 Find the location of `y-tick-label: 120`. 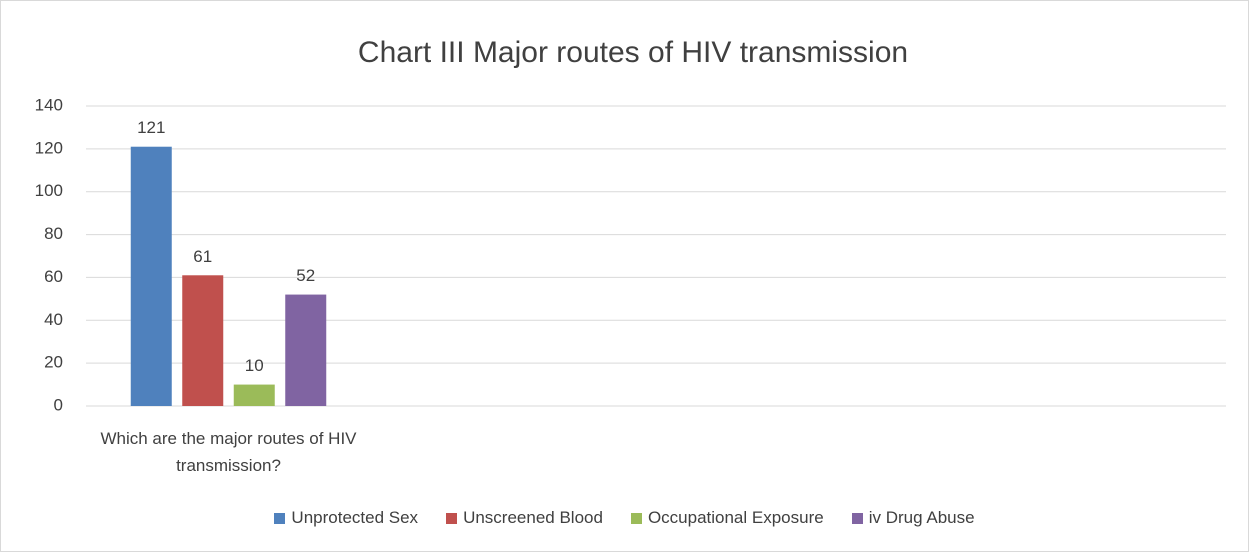

y-tick-label: 120 is located at coordinates (49, 147).